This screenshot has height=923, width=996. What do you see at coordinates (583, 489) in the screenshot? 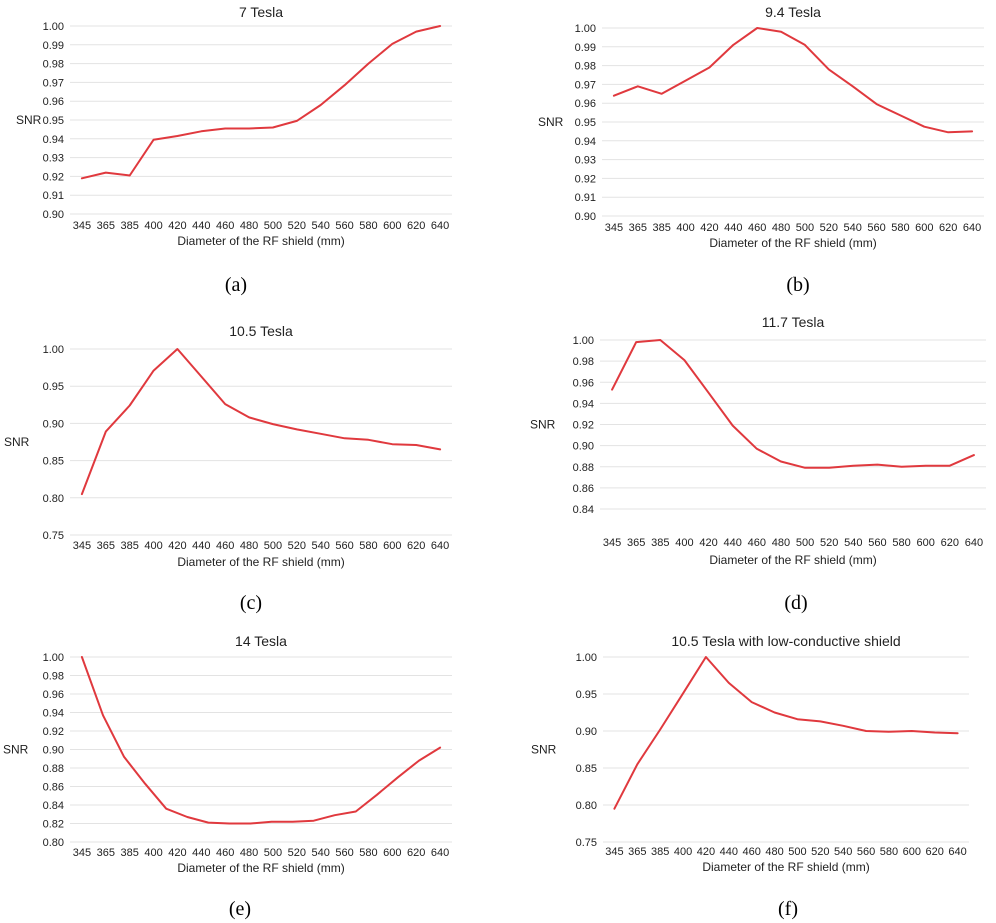
I see `y-tick-label: 0.86` at bounding box center [583, 489].